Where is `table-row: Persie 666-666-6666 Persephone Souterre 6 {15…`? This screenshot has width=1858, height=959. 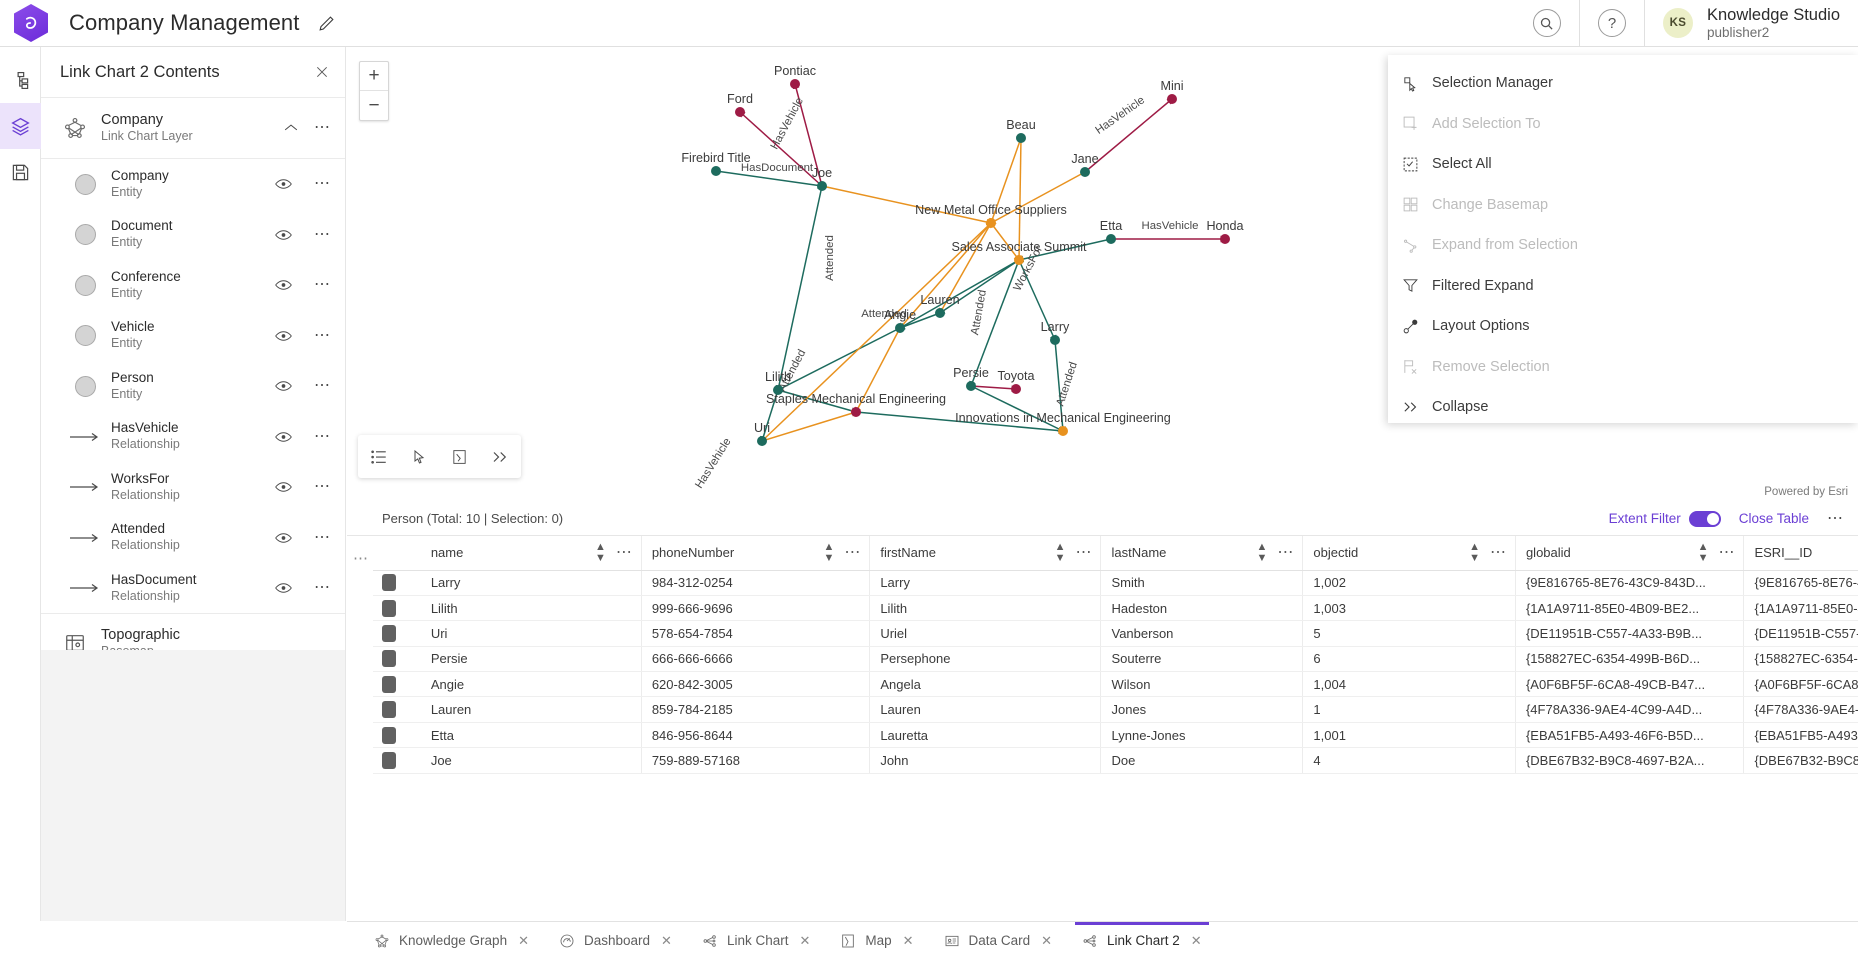
table-row: Persie 666-666-6666 Persephone Souterre 6 {15… is located at coordinates (1115, 659).